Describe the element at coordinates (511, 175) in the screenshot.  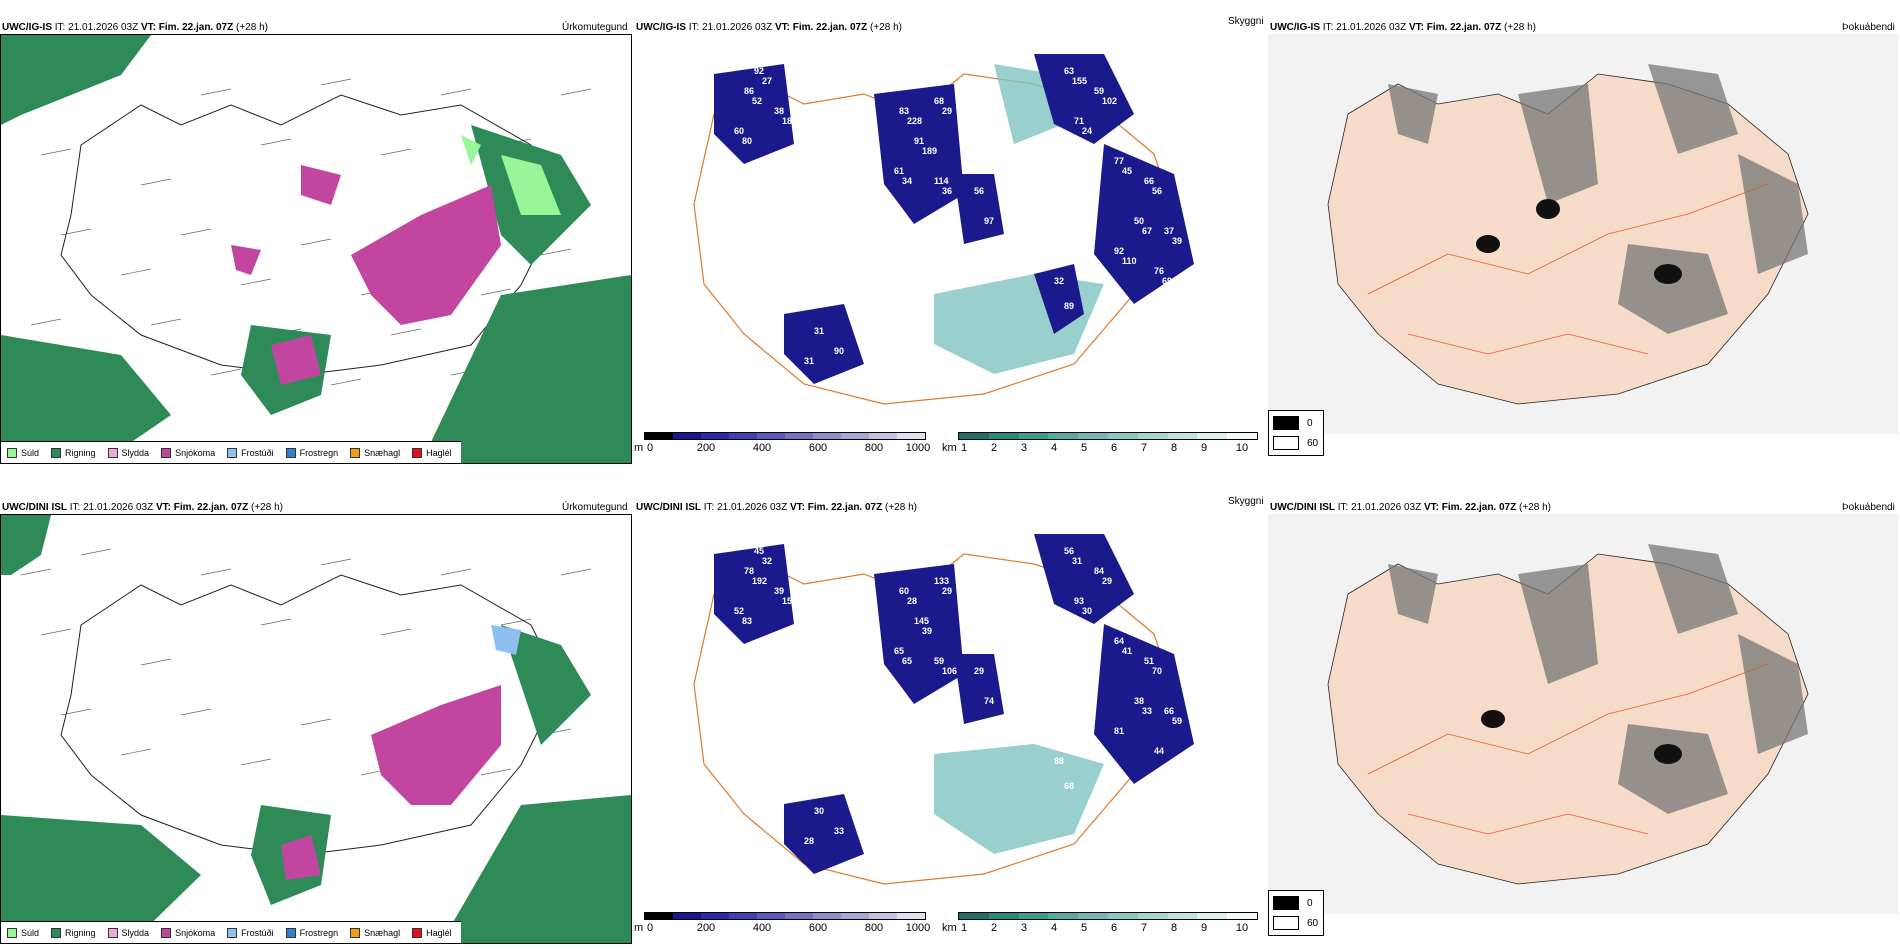
I see `drizzle-areas` at that location.